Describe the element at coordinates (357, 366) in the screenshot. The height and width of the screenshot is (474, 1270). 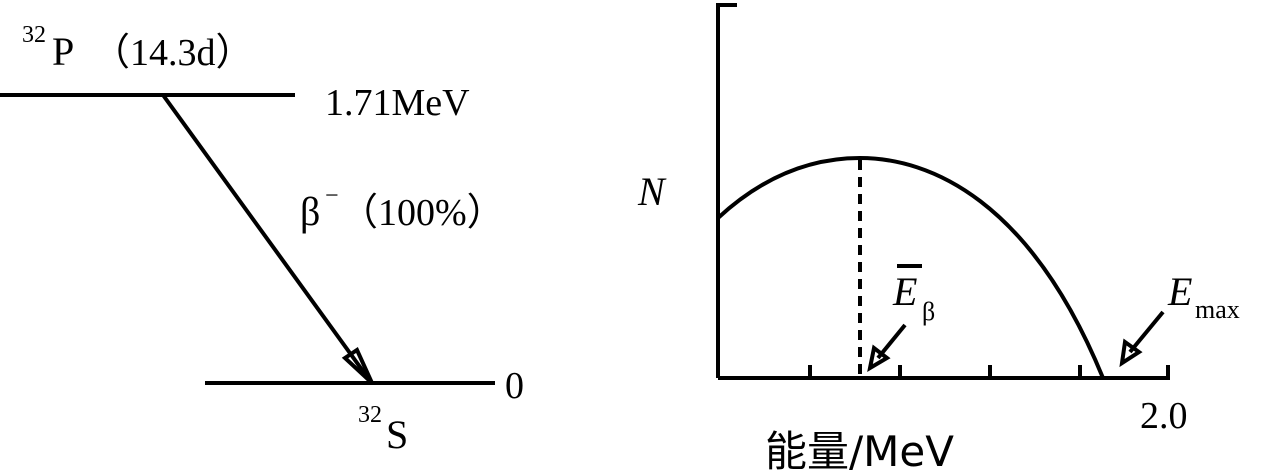
I see `decay-arrowhead` at that location.